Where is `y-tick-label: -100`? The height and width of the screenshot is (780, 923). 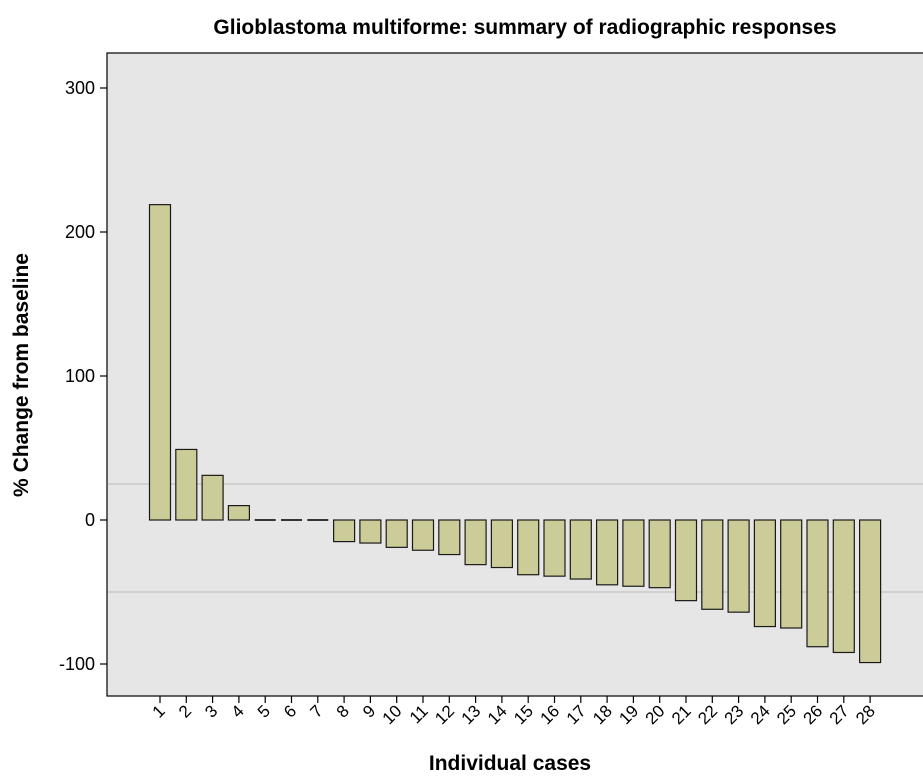
y-tick-label: -100 is located at coordinates (77, 664).